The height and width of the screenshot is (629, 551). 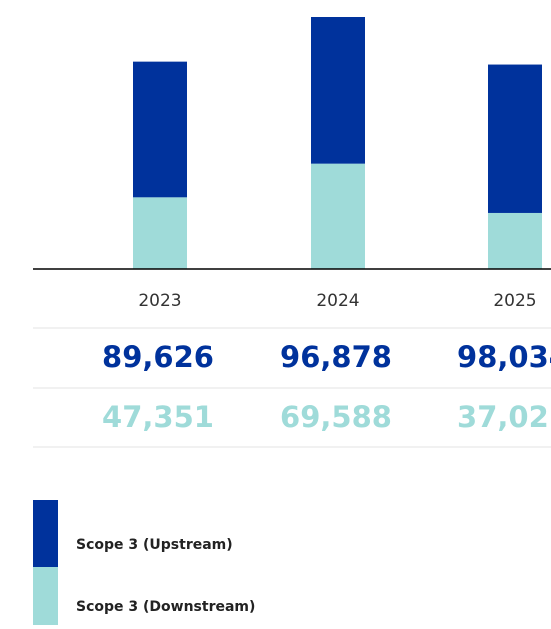 I want to click on value-label: 69,588, so click(x=336, y=417).